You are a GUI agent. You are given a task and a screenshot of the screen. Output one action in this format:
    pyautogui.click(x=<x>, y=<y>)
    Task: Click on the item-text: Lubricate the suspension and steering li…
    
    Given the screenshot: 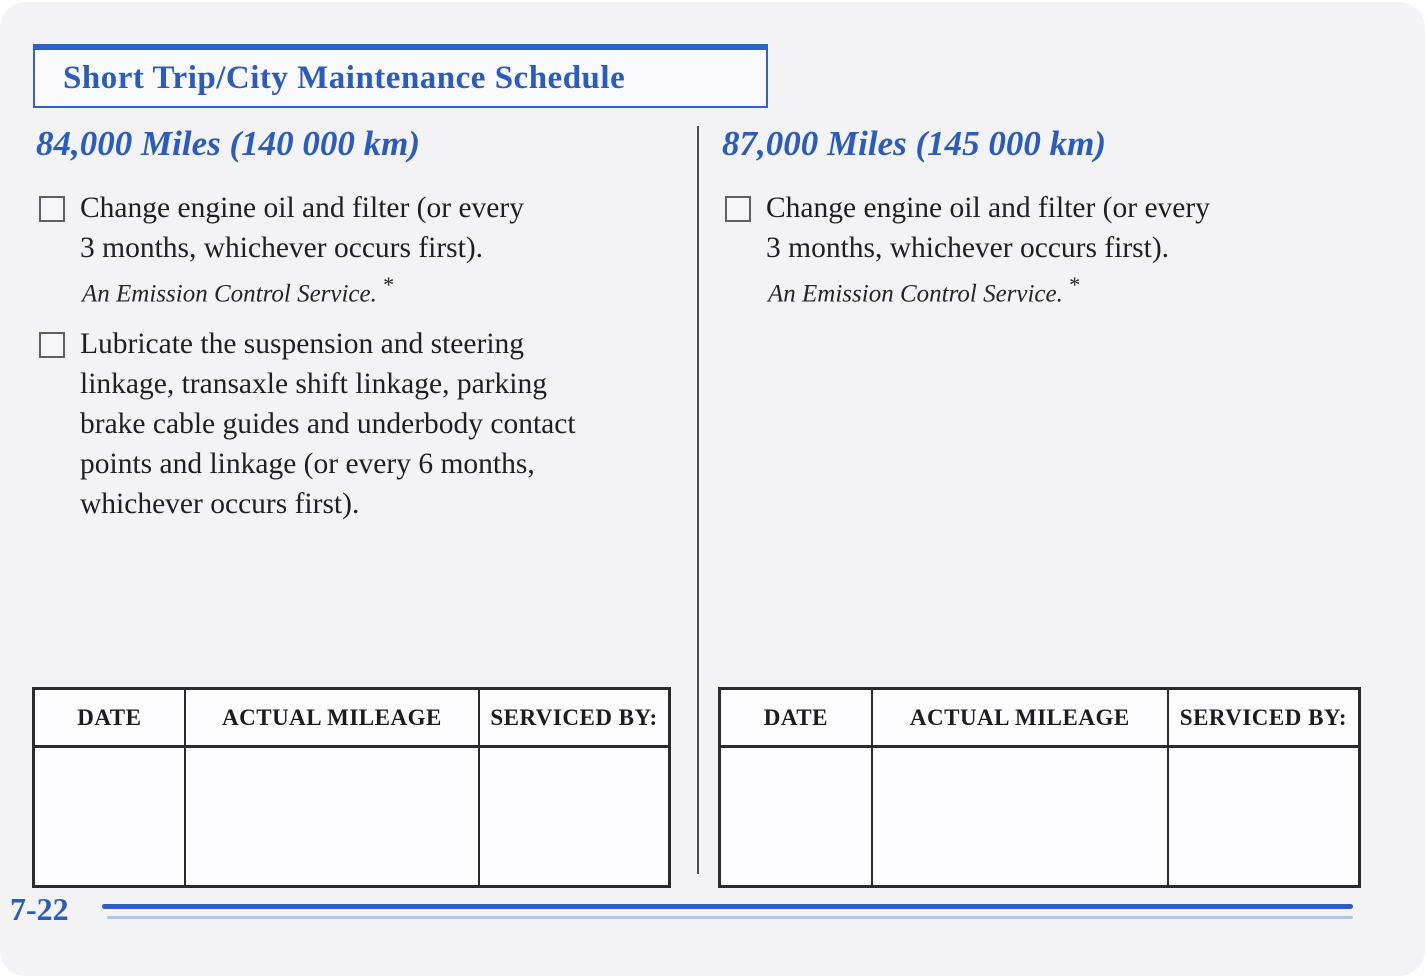 What is the action you would take?
    pyautogui.click(x=328, y=424)
    